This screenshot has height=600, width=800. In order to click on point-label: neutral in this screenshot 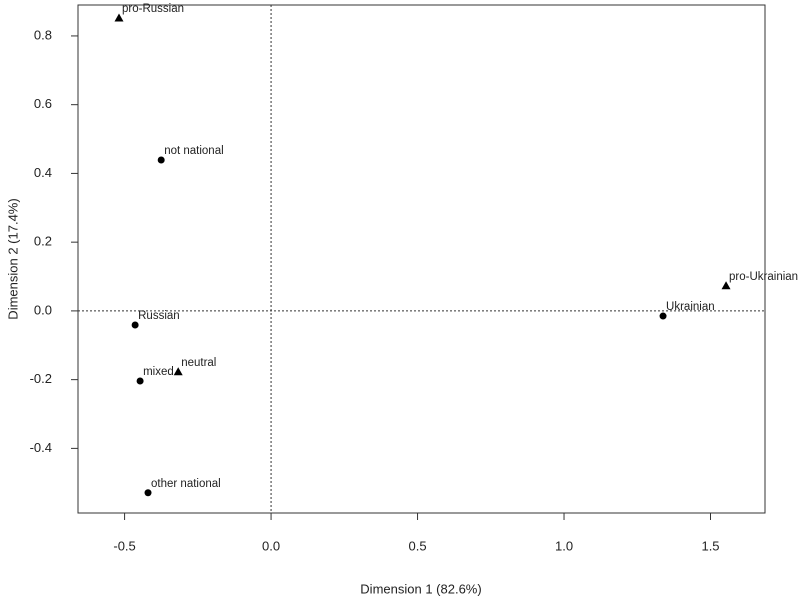, I will do `click(198, 363)`.